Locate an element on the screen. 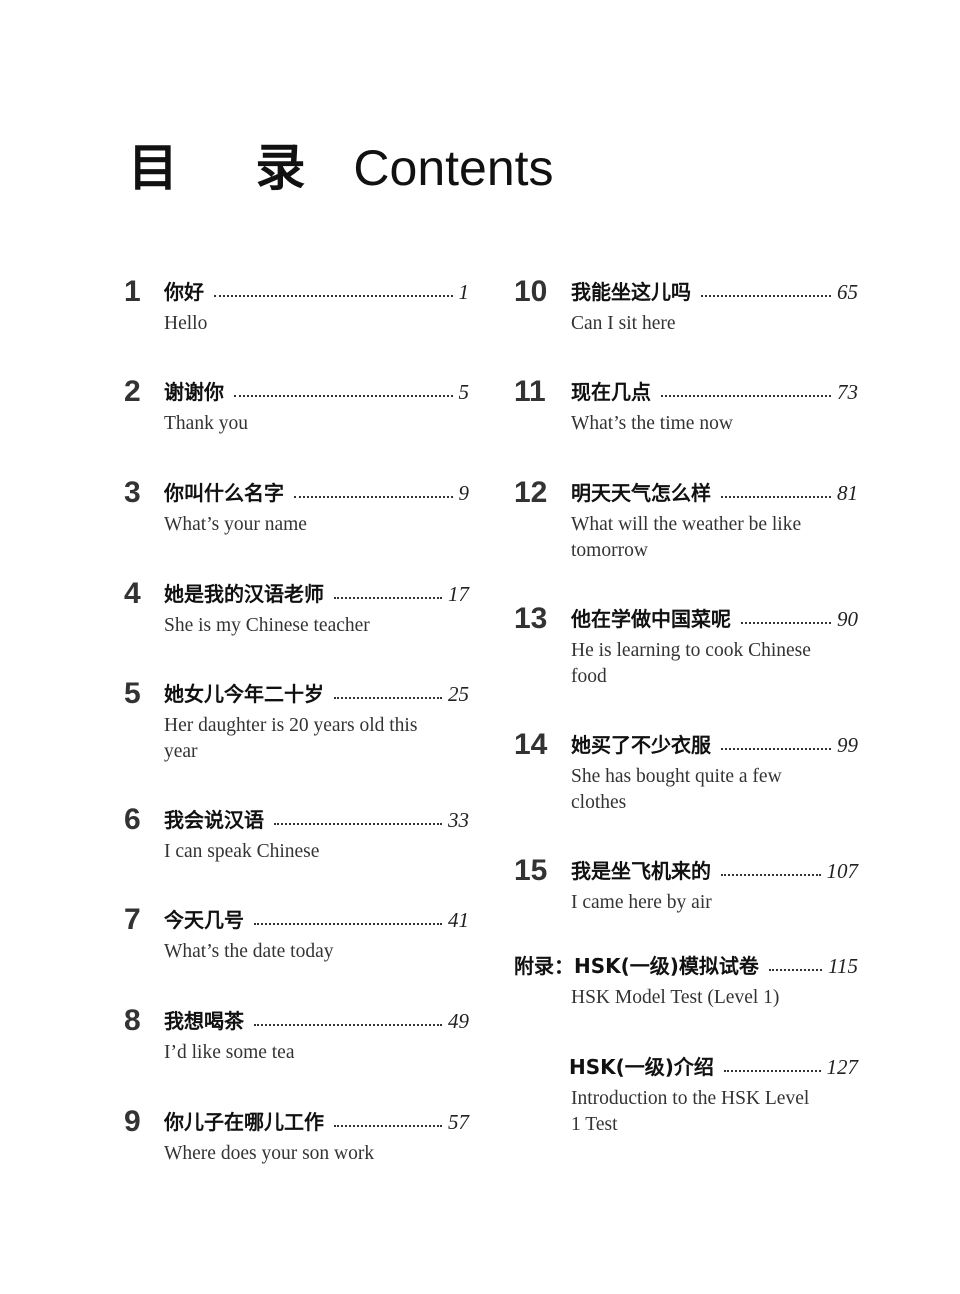 This screenshot has height=1294, width=960. page-number: 107 is located at coordinates (842, 871).